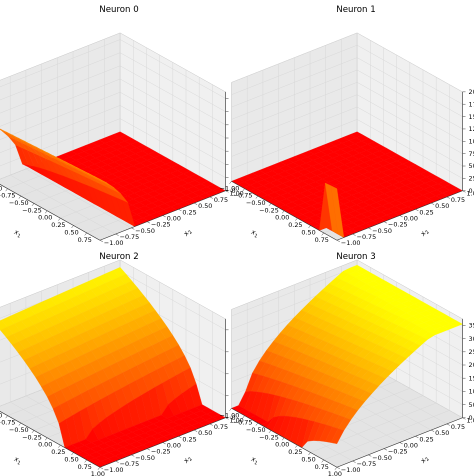 The image size is (474, 476). Describe the element at coordinates (471, 129) in the screenshot. I see `z-tick-label: 125` at that location.